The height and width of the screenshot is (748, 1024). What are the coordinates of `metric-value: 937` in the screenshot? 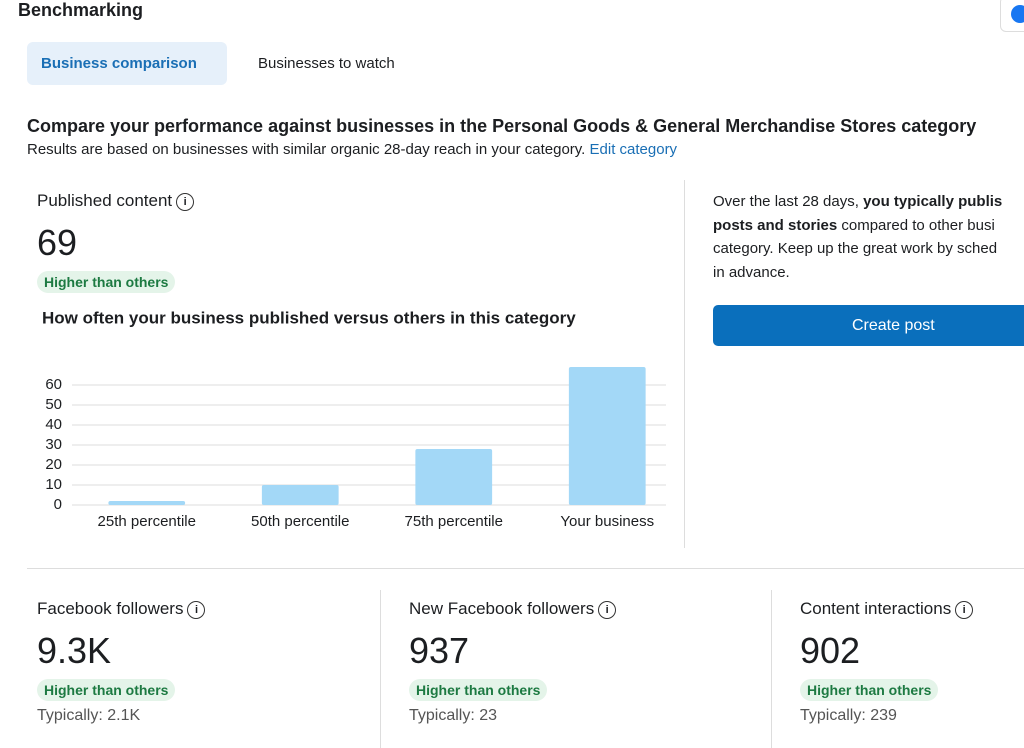 It's located at (439, 650).